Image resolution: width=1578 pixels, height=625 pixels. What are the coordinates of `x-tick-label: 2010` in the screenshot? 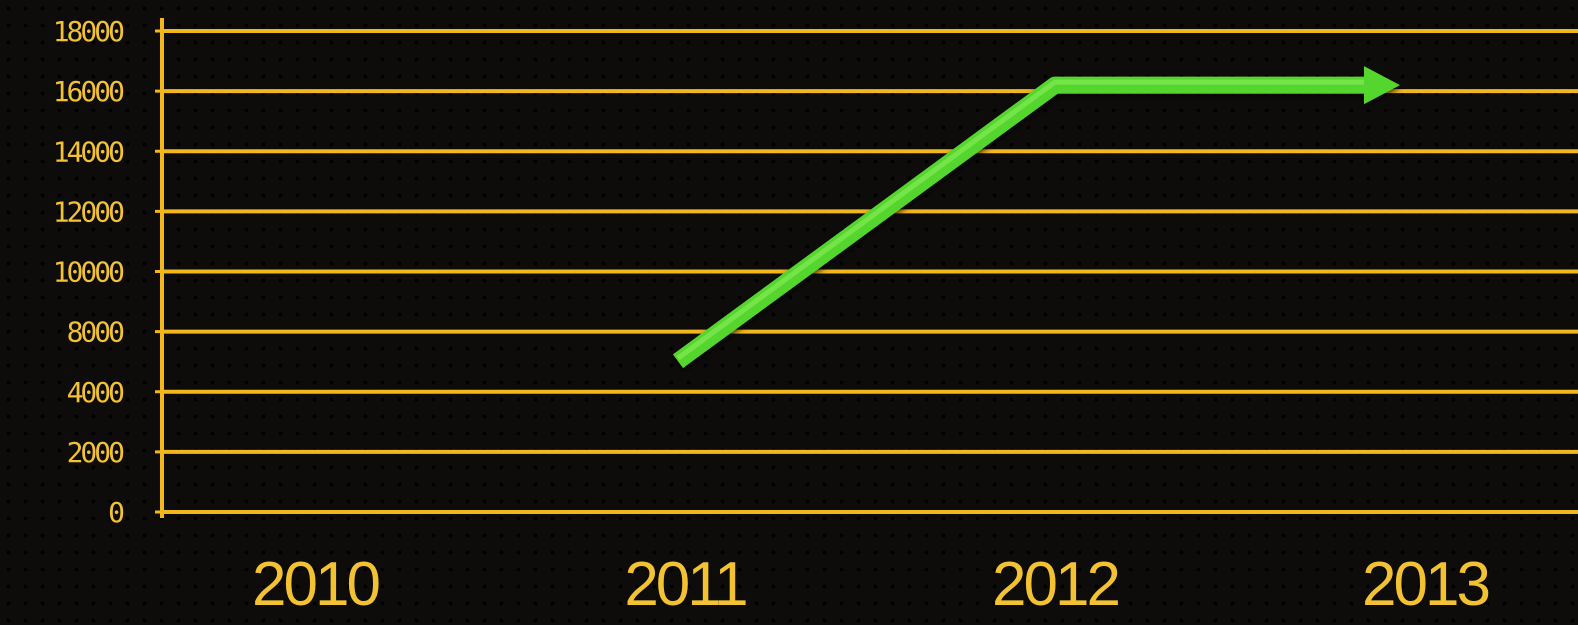 It's located at (315, 584).